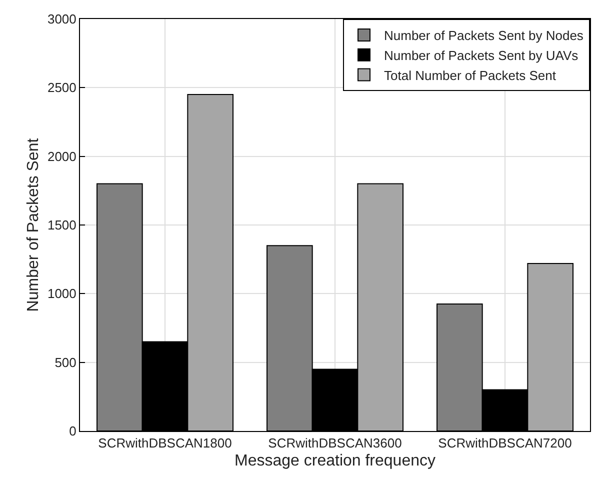 The width and height of the screenshot is (605, 479). What do you see at coordinates (61, 294) in the screenshot?
I see `y-tick-label: 1000` at bounding box center [61, 294].